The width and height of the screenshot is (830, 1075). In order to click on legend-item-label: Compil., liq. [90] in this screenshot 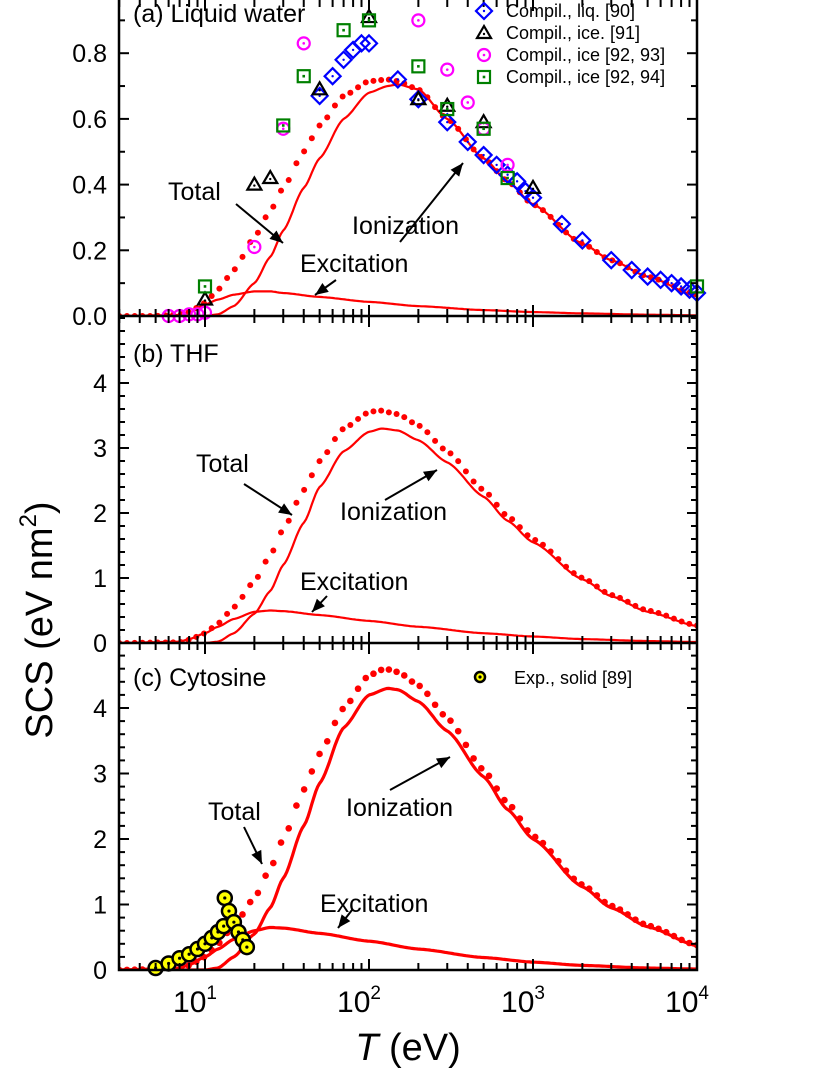, I will do `click(570, 11)`.